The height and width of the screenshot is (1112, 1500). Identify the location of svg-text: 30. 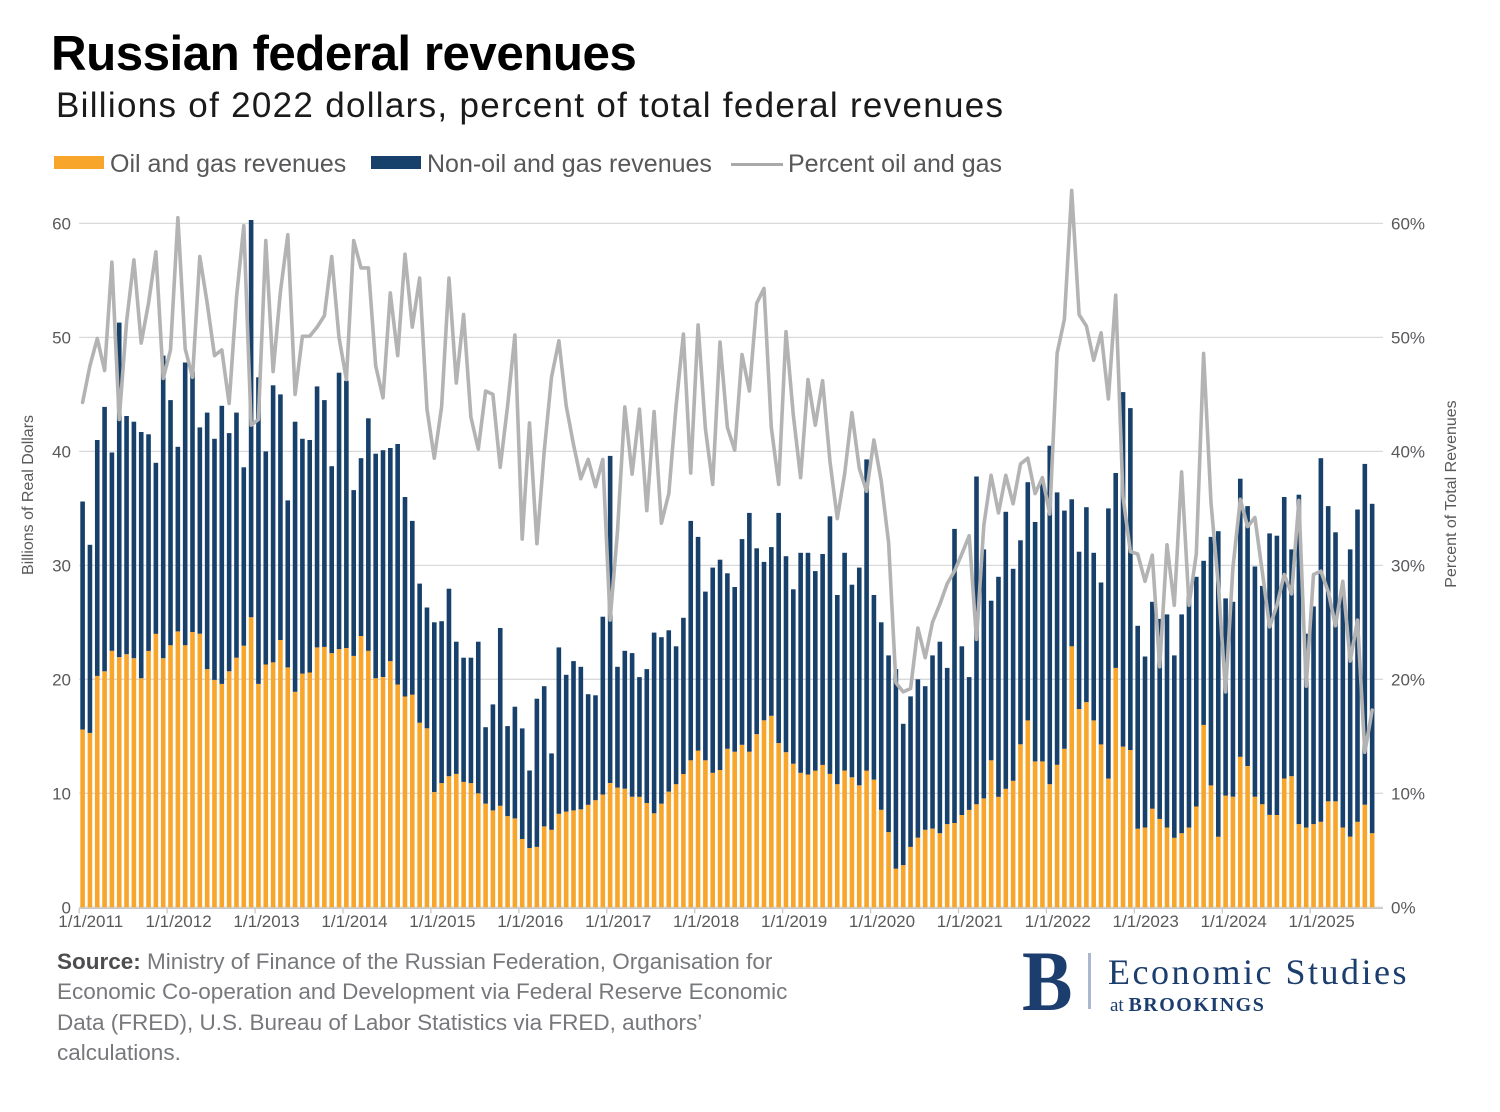
(61, 565).